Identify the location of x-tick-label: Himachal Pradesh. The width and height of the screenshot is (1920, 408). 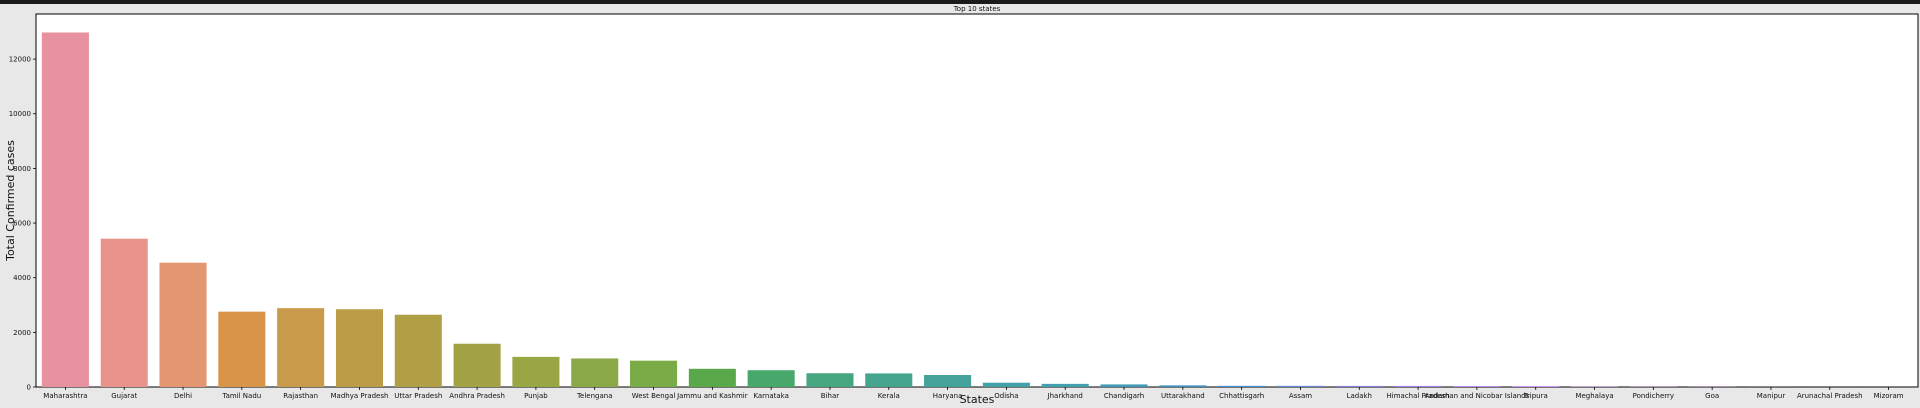
(1418, 396).